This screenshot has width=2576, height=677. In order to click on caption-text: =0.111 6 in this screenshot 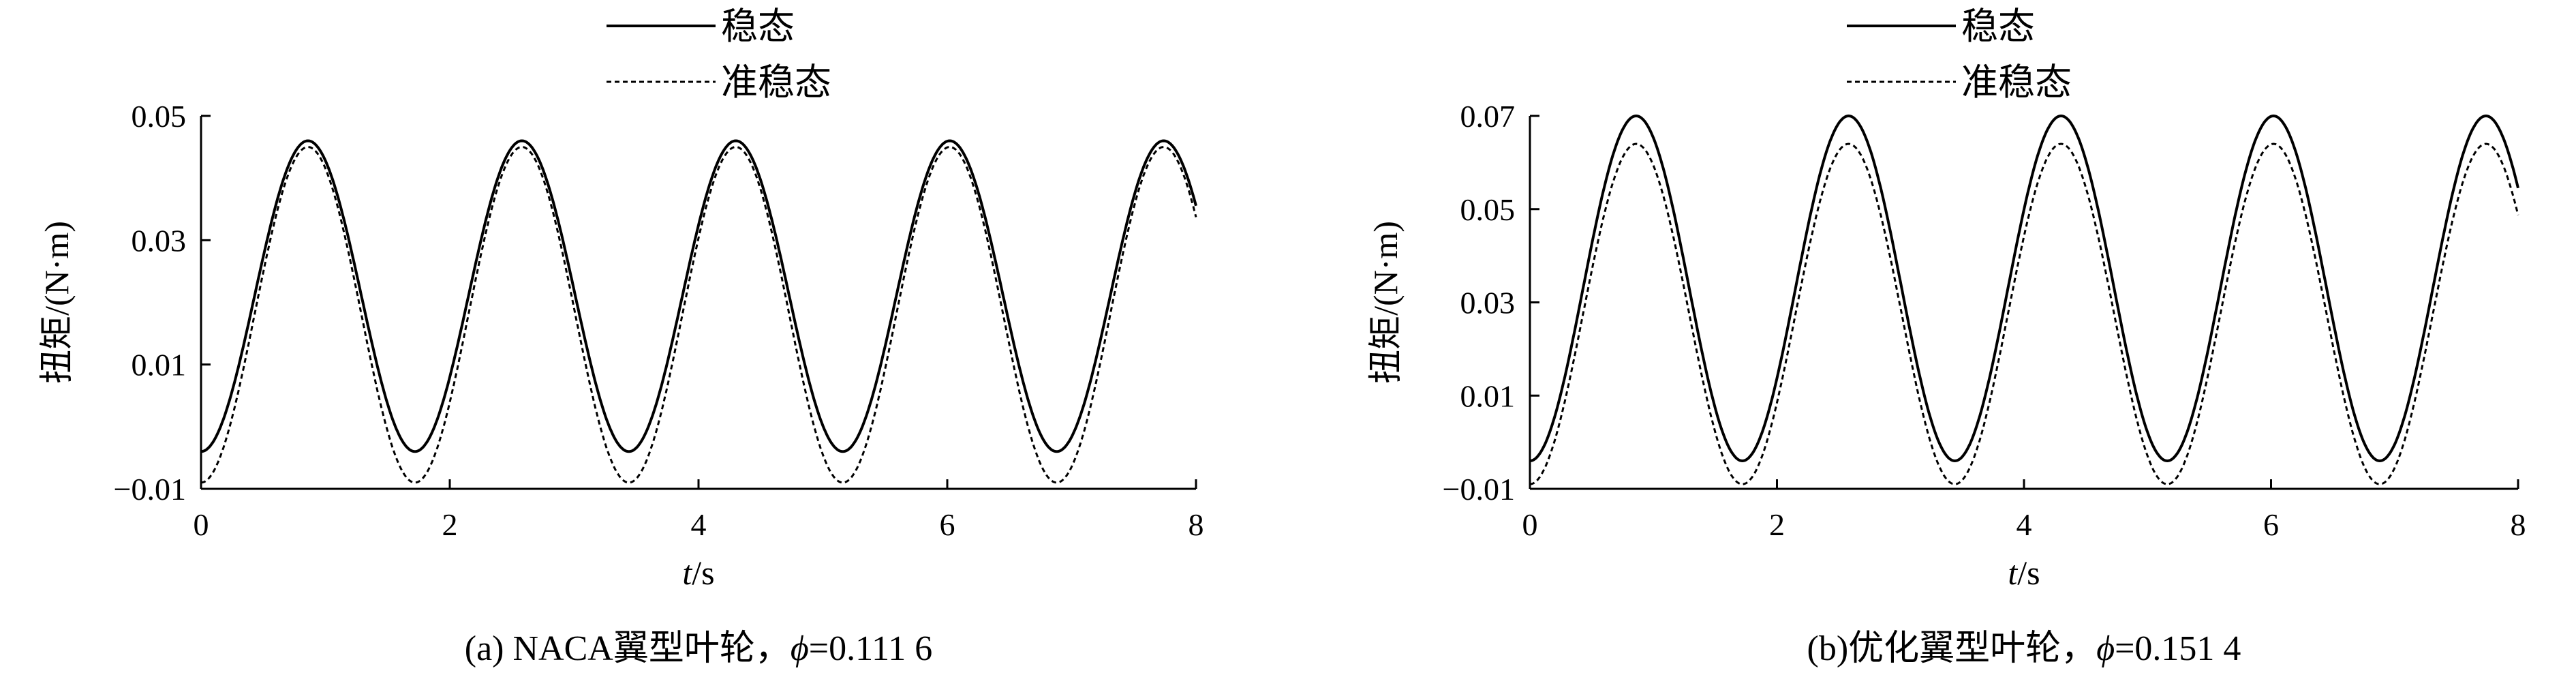, I will do `click(871, 648)`.